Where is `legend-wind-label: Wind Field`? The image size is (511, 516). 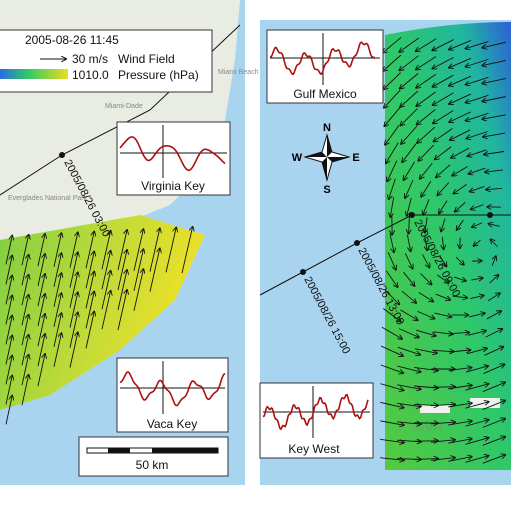
legend-wind-label: Wind Field is located at coordinates (146, 59).